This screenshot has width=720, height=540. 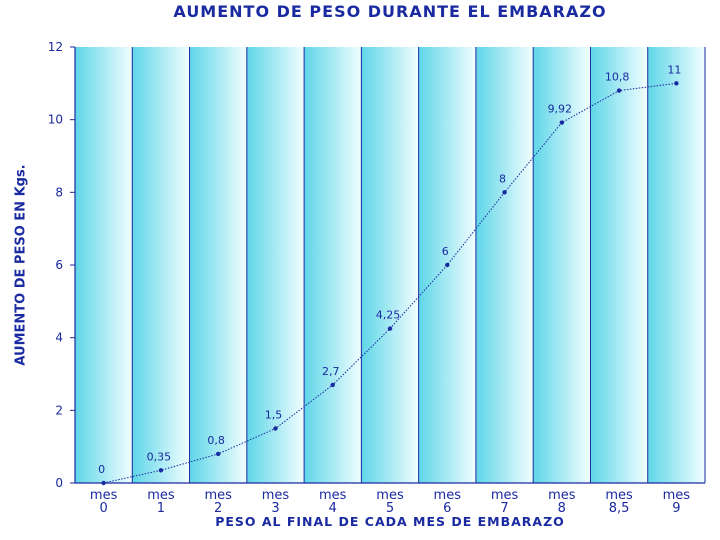 What do you see at coordinates (59, 410) in the screenshot?
I see `y-tick-label: 2` at bounding box center [59, 410].